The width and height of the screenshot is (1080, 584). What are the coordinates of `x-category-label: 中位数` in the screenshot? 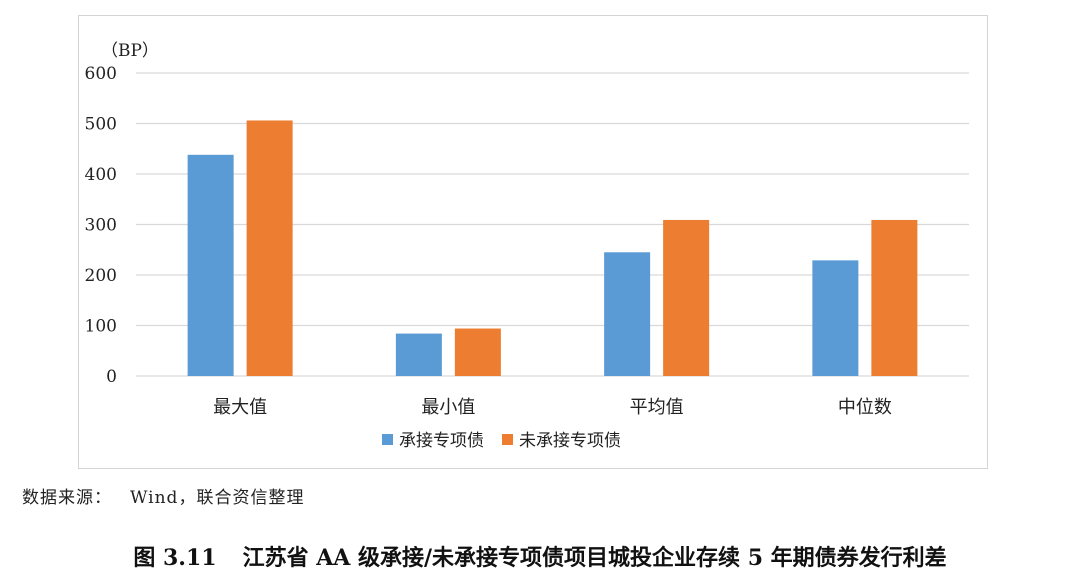 It's located at (865, 407).